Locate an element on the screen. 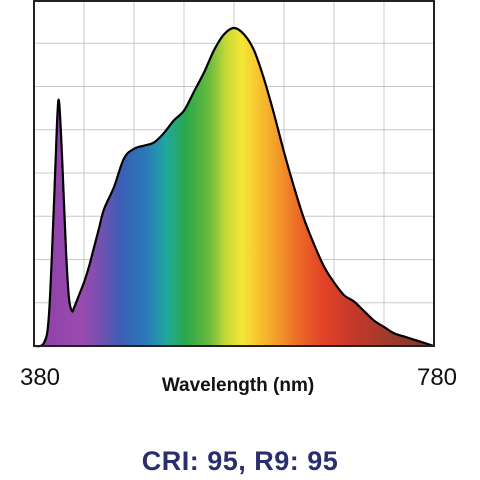 This screenshot has width=480, height=480. x-tick-label-min: 380 is located at coordinates (40, 377).